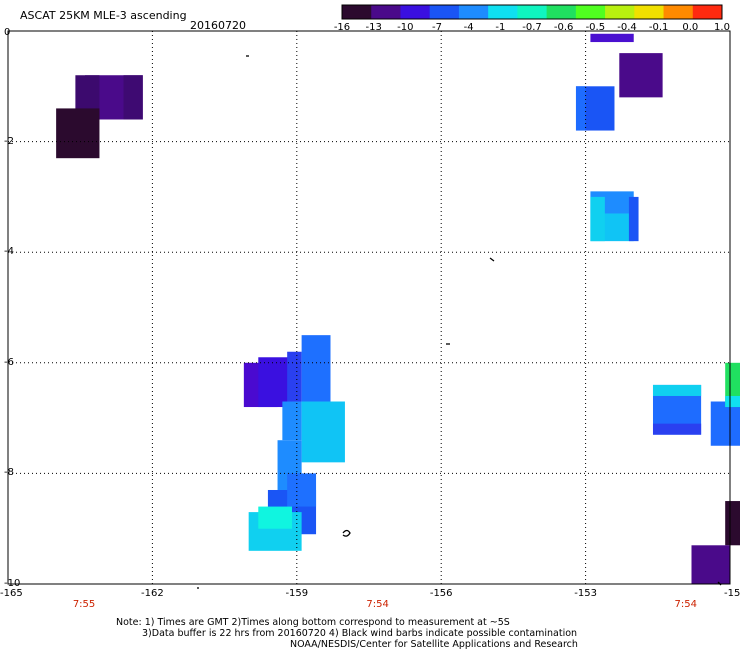 The image size is (740, 651). I want to click on colorbar-tick-label: -1, so click(500, 27).